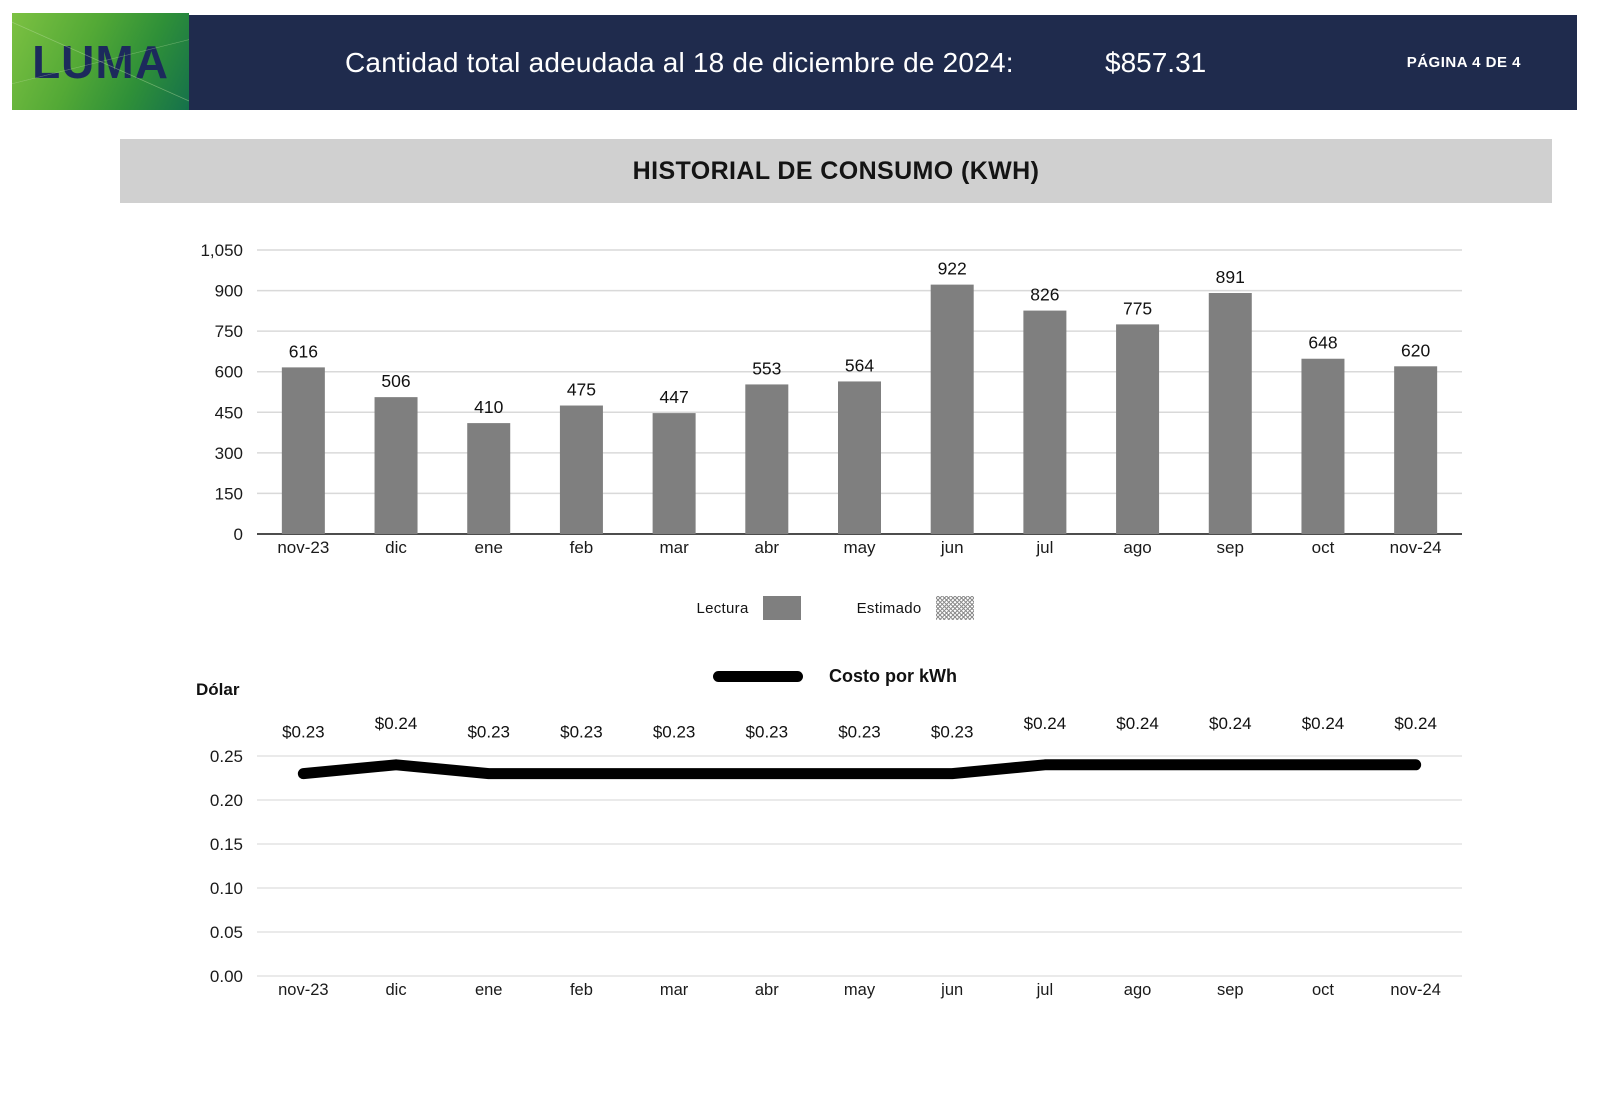  What do you see at coordinates (1138, 429) in the screenshot?
I see `bar-ago` at bounding box center [1138, 429].